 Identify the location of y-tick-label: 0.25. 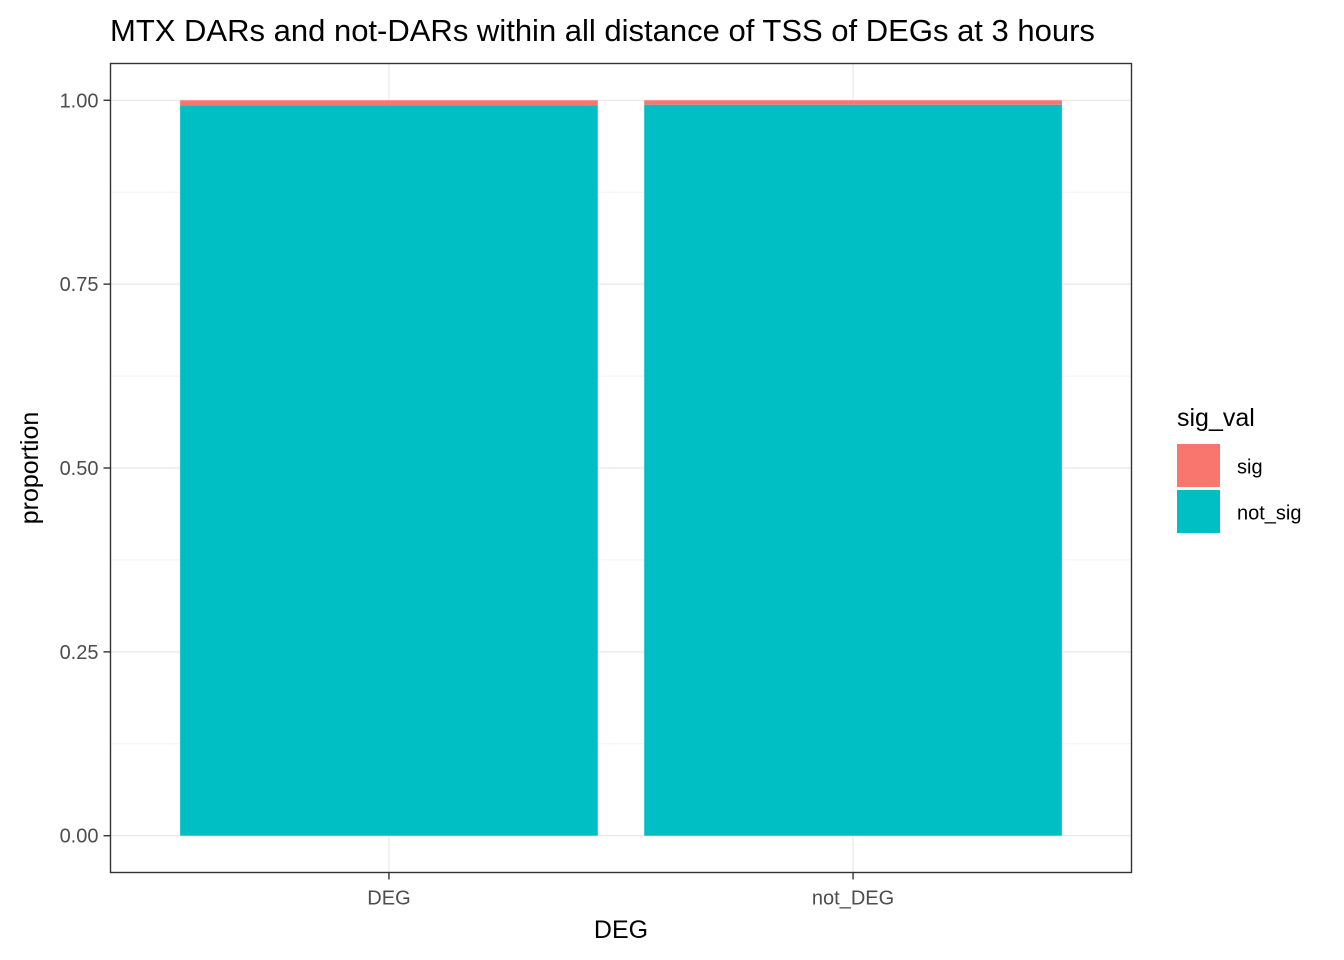
(79, 653).